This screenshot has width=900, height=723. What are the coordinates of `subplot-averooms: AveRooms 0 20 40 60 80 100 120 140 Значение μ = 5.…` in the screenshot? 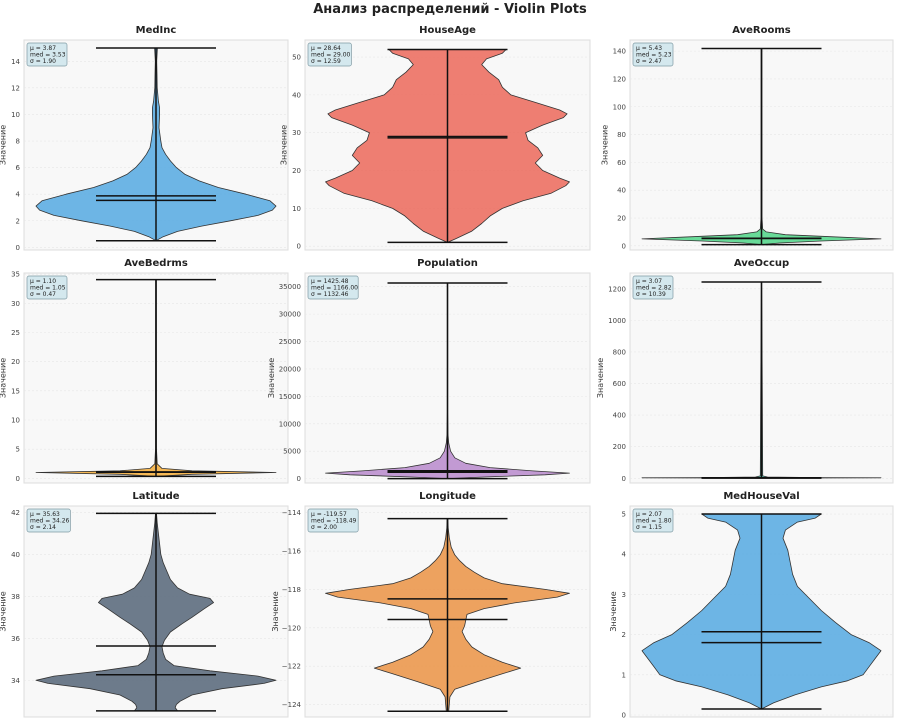 It's located at (747, 138).